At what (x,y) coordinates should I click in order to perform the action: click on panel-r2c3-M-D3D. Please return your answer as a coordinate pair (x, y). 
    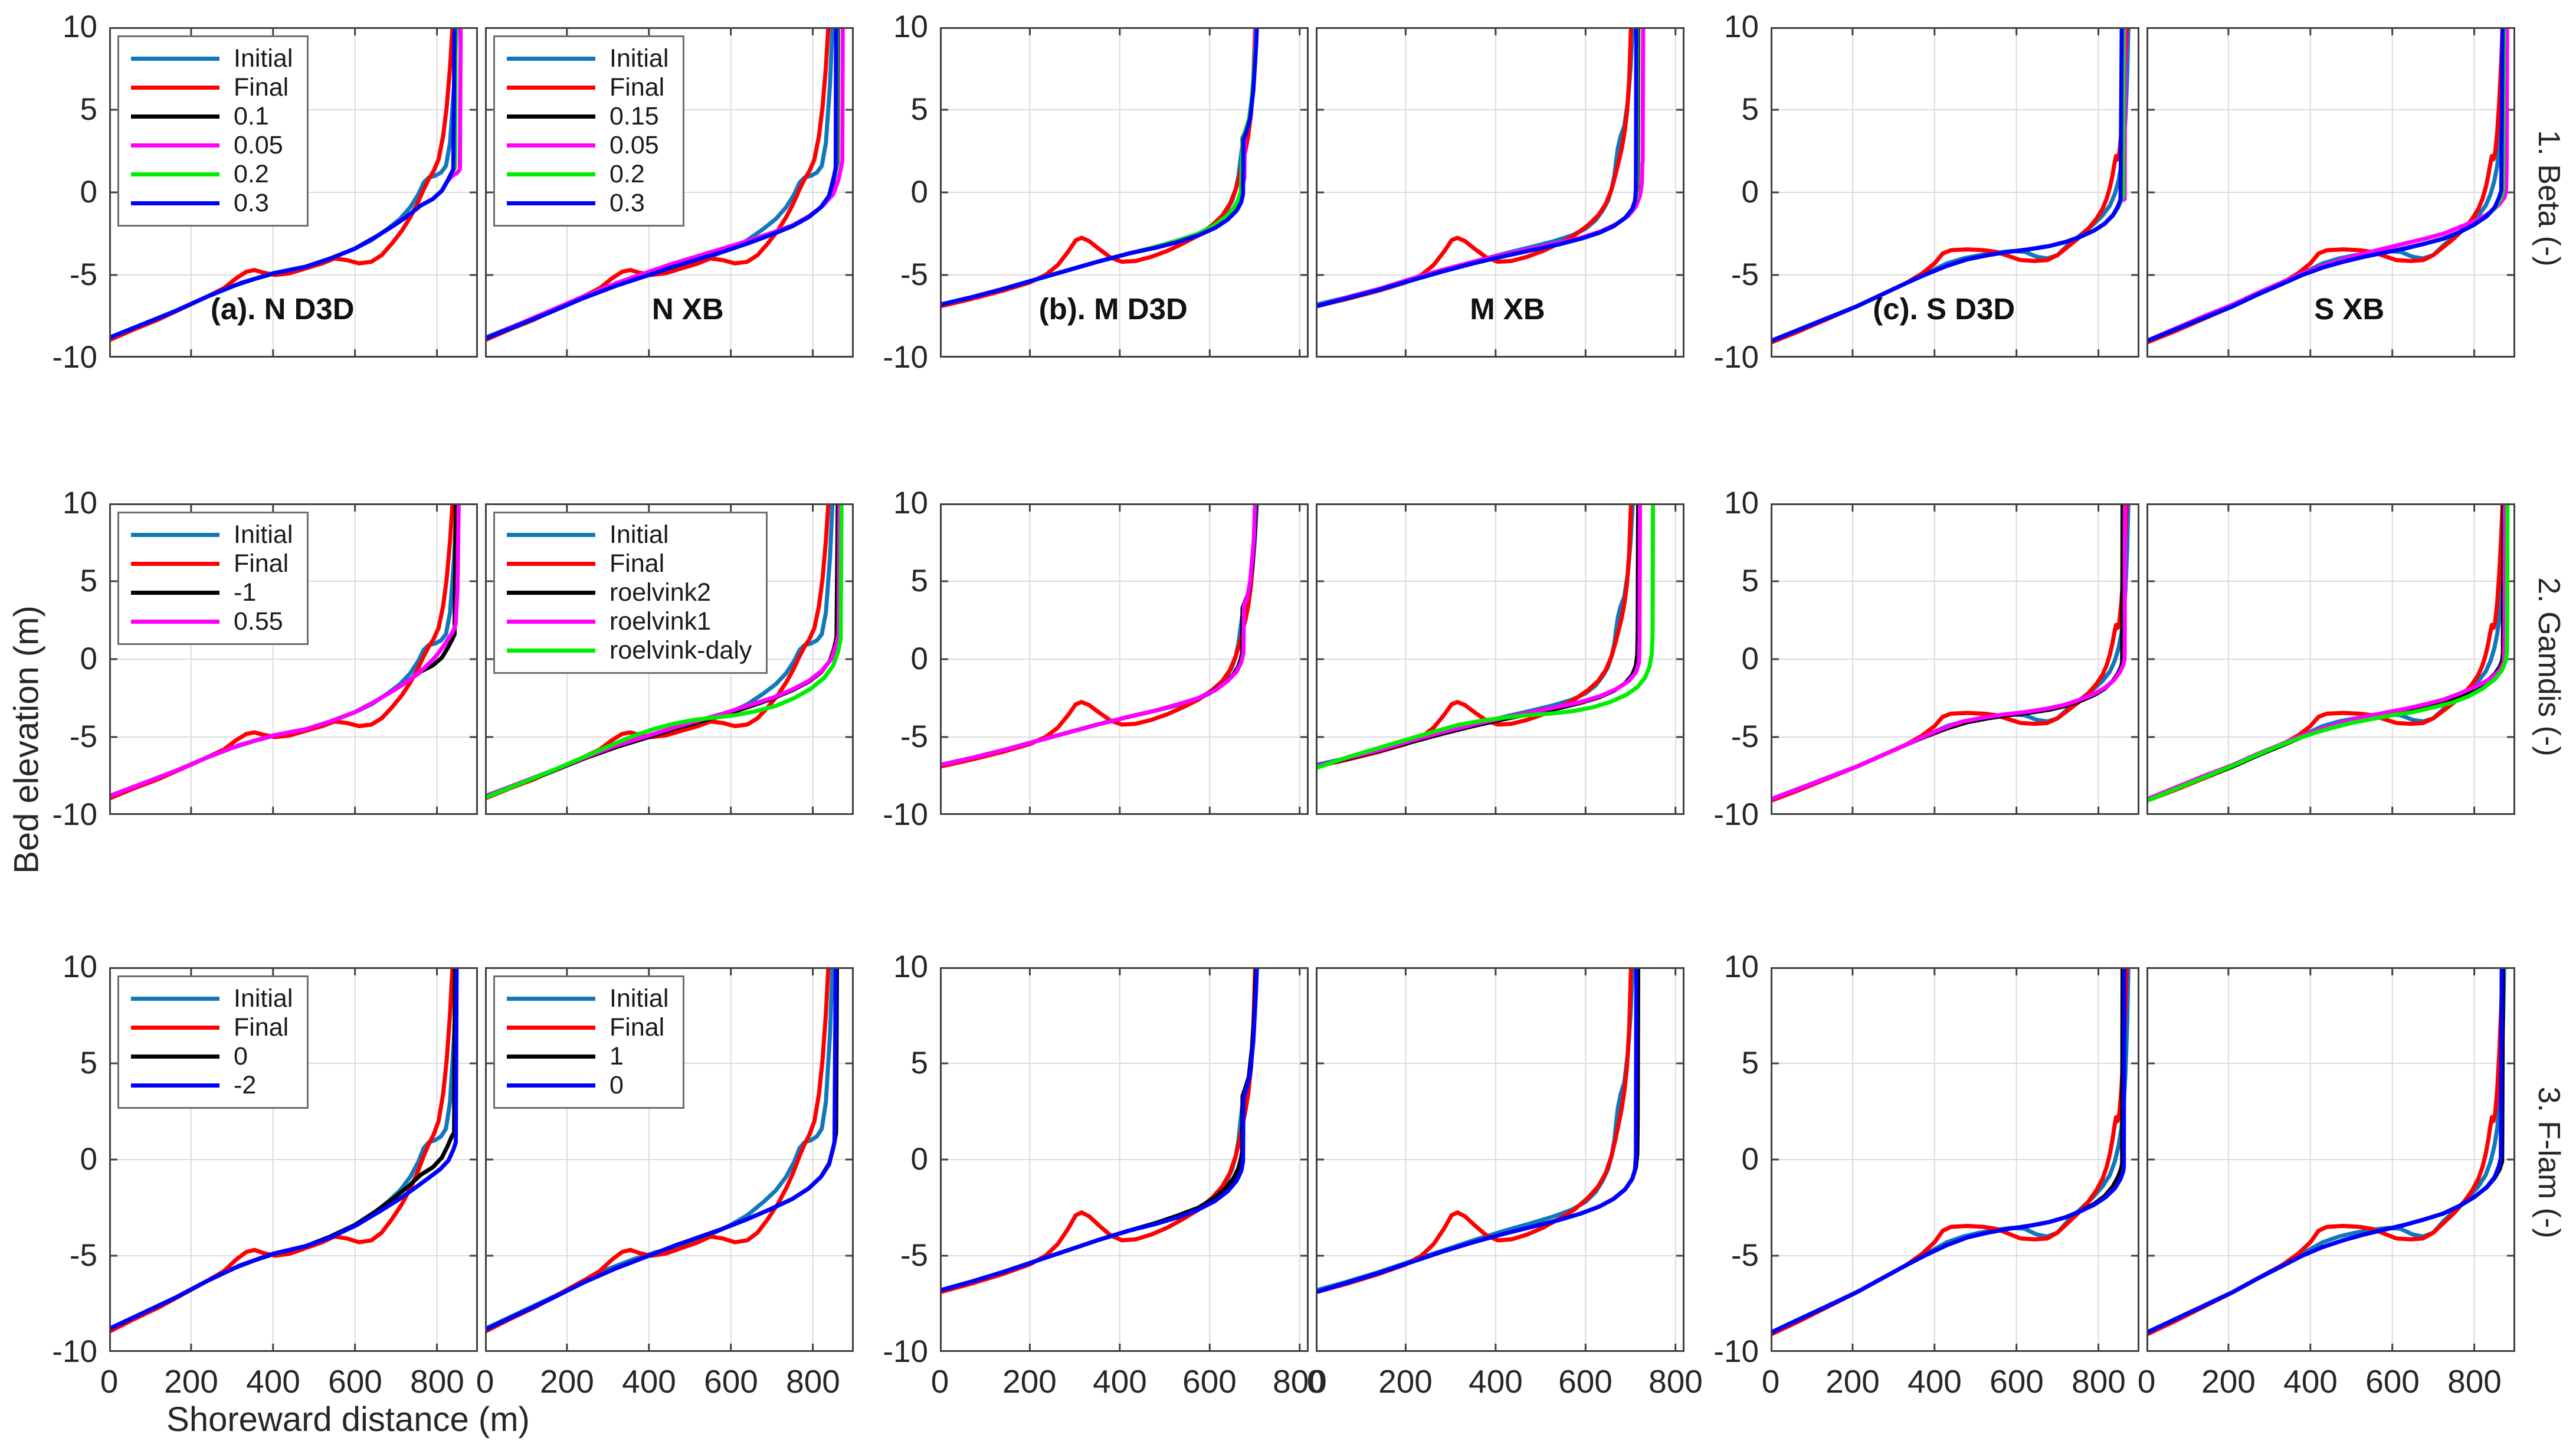
    Looking at the image, I should click on (1124, 659).